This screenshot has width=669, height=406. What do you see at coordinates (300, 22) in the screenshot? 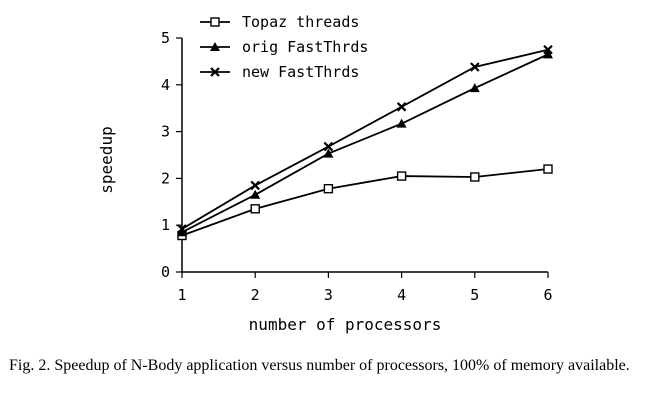
I see `legend-label: Topaz threads` at bounding box center [300, 22].